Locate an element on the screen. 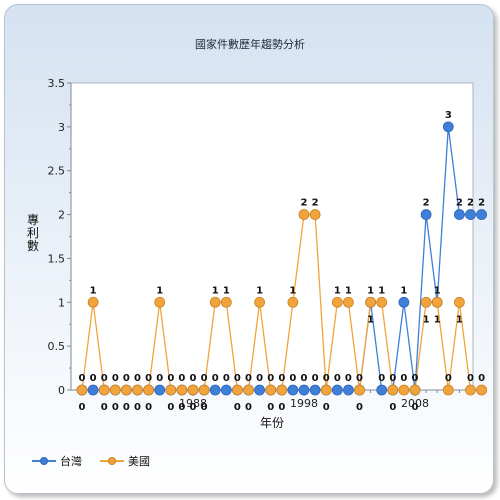  y-axis-label-char: 數 is located at coordinates (33, 246).